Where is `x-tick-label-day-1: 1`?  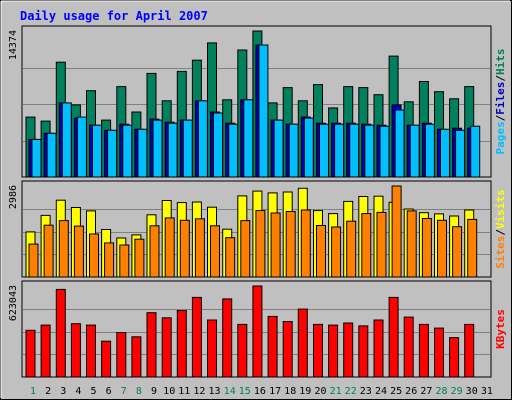
x-tick-label-day-1: 1 is located at coordinates (33, 391).